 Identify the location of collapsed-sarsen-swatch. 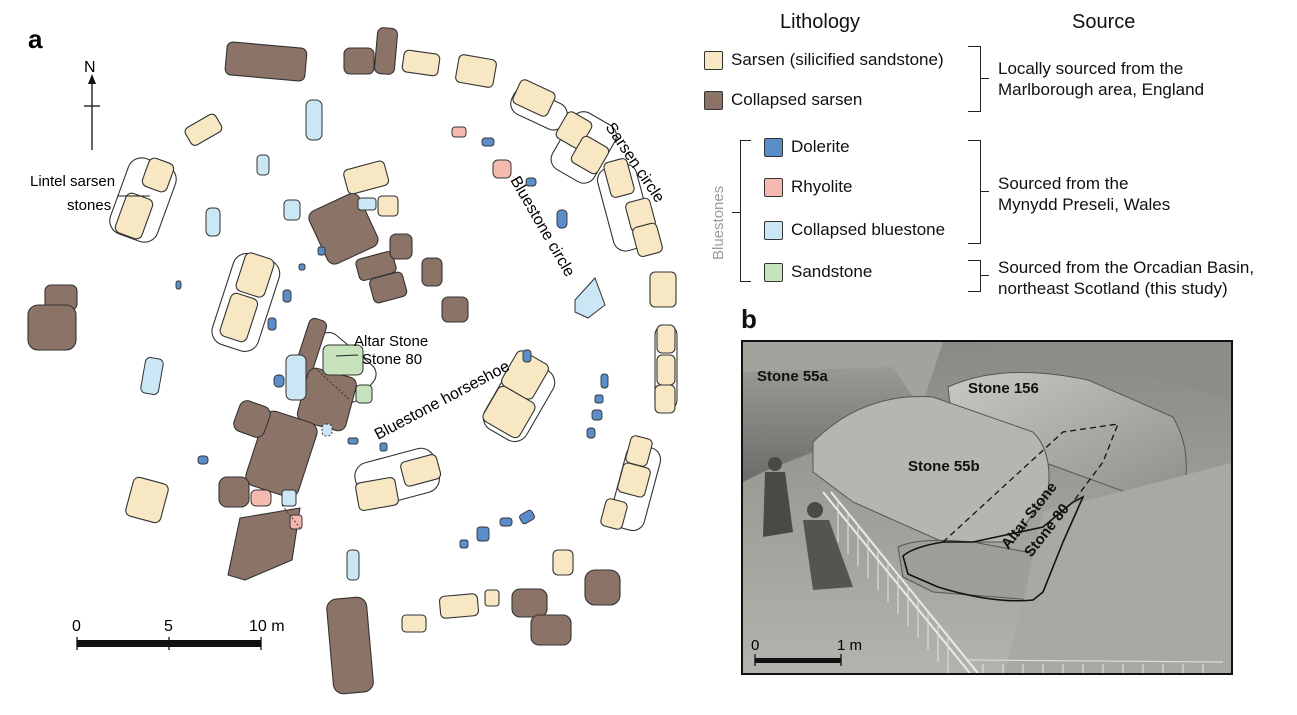
(713, 100).